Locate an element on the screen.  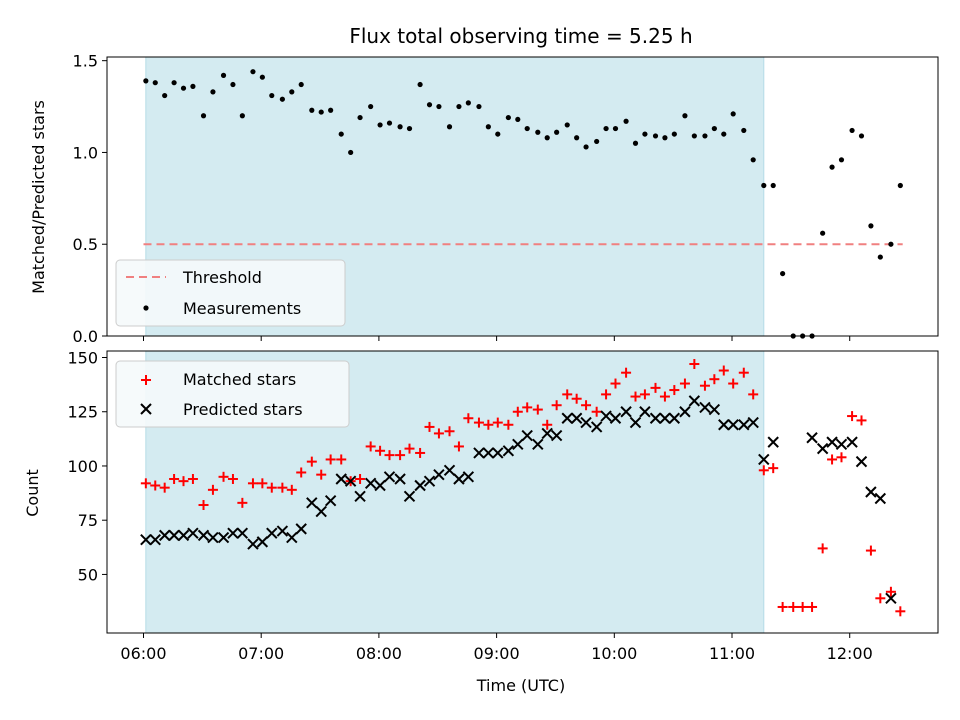
legend-measurement-label: Measurements is located at coordinates (242, 308).